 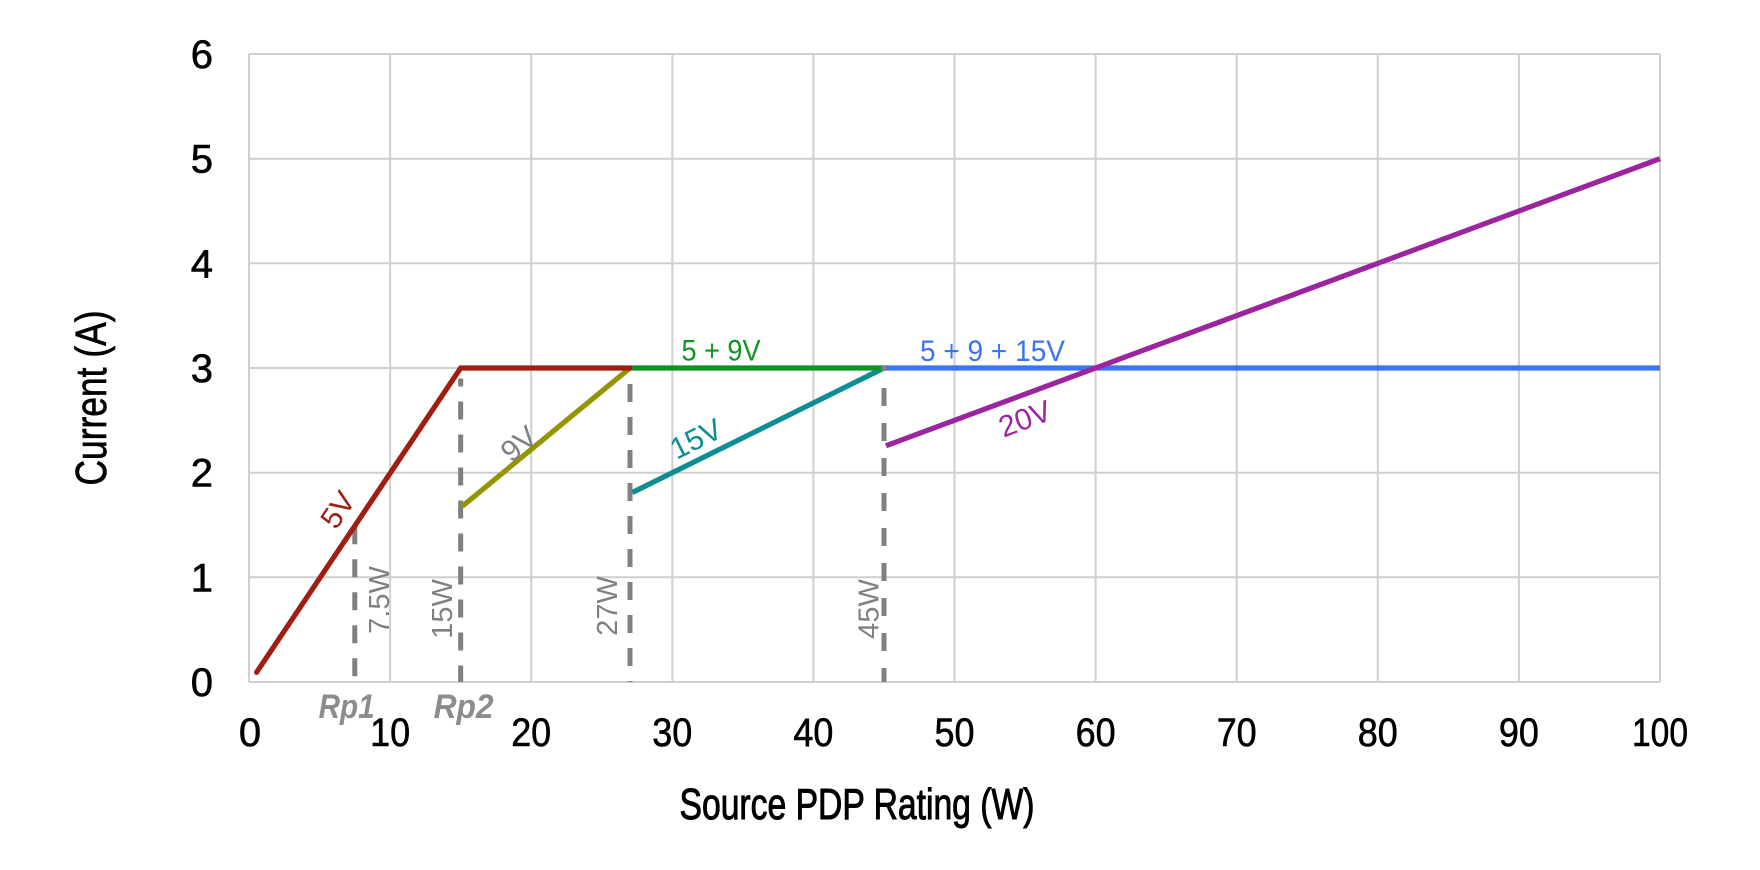 What do you see at coordinates (721, 351) in the screenshot?
I see `svg-text: 5 + 9V` at bounding box center [721, 351].